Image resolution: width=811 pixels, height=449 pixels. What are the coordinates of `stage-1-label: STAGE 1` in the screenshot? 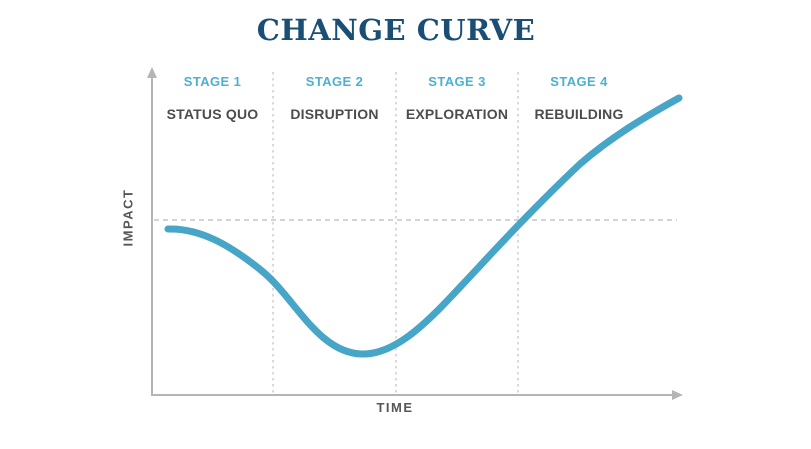 It's located at (212, 81).